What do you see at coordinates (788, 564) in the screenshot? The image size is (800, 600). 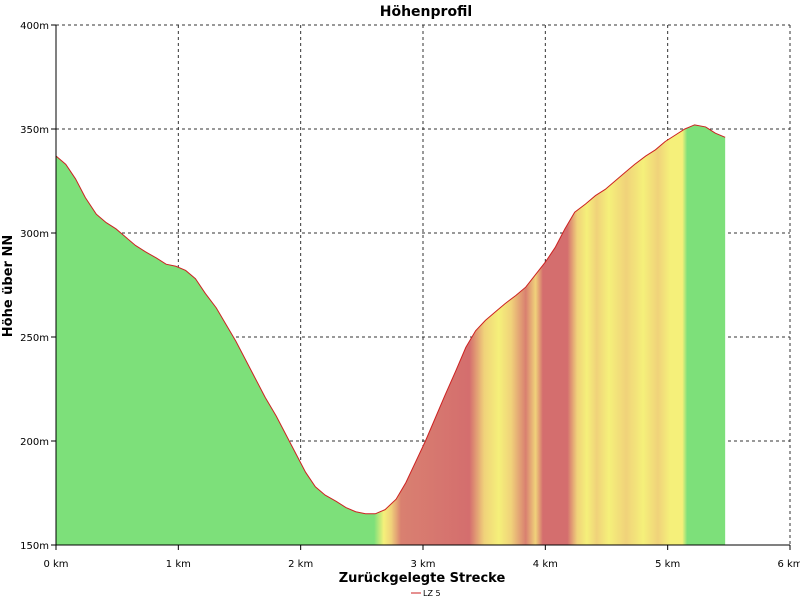 I see `x-tick-label: 6 km` at bounding box center [788, 564].